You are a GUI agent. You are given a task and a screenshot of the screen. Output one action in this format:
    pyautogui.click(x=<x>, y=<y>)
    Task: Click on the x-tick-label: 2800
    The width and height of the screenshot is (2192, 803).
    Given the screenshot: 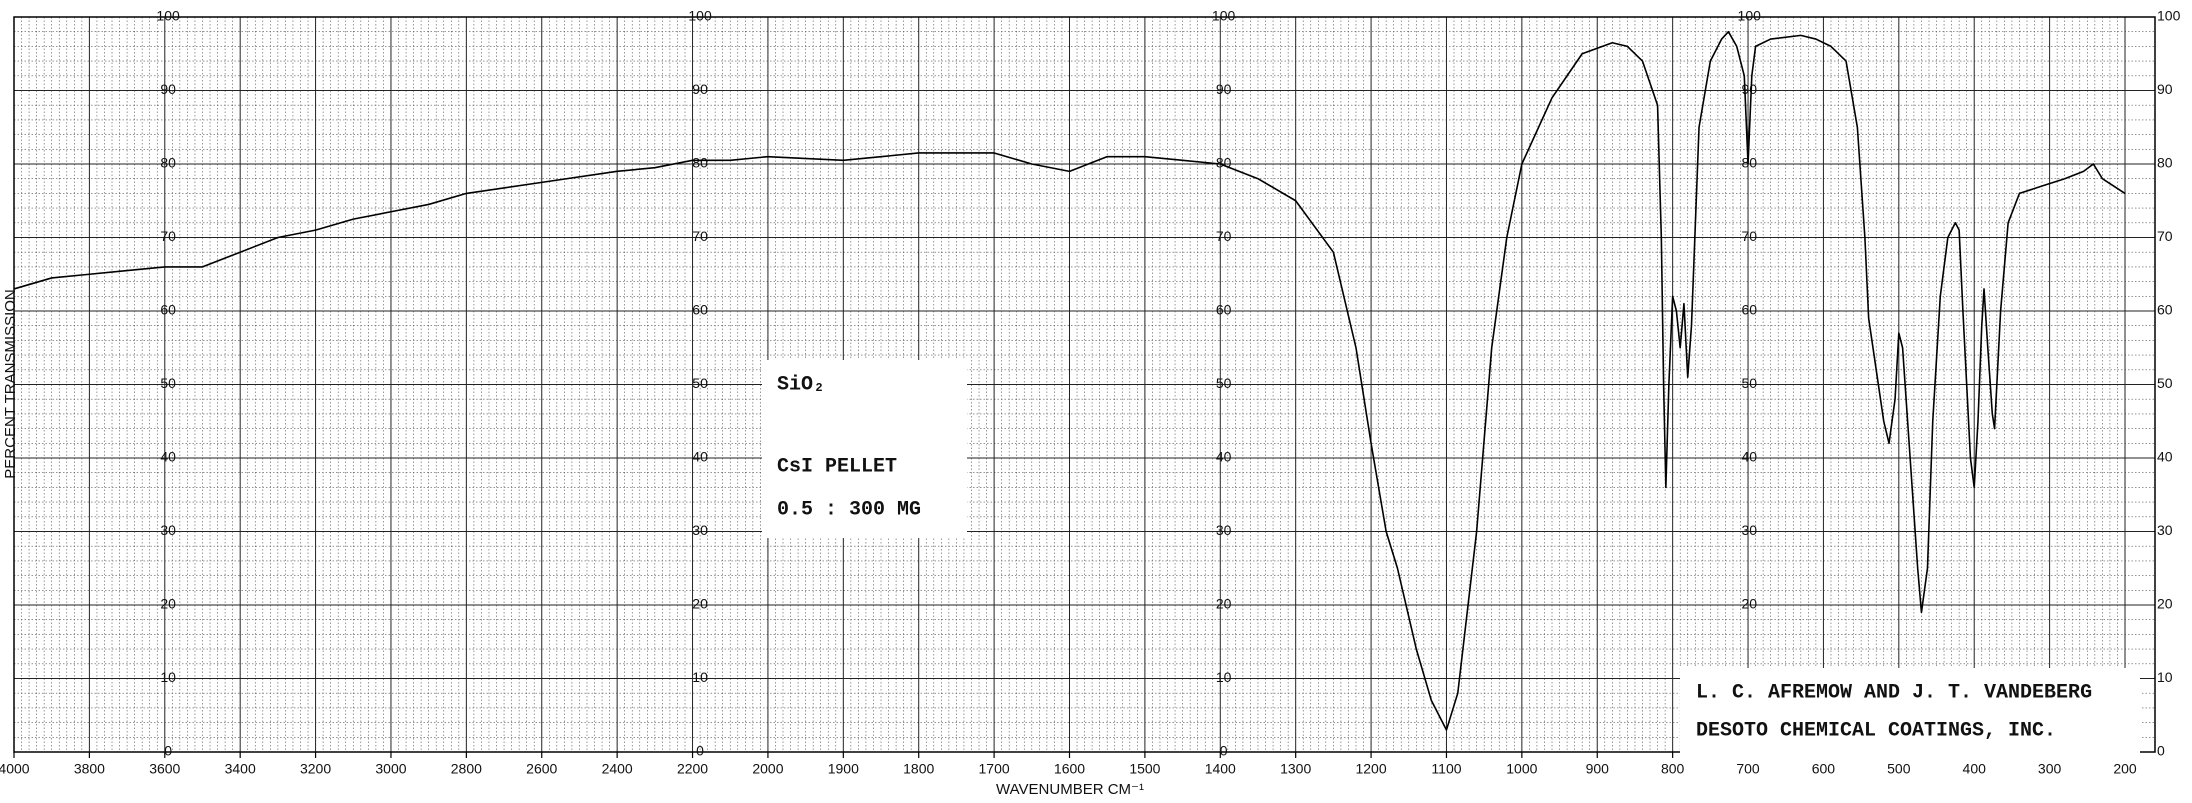 What is the action you would take?
    pyautogui.click(x=466, y=769)
    